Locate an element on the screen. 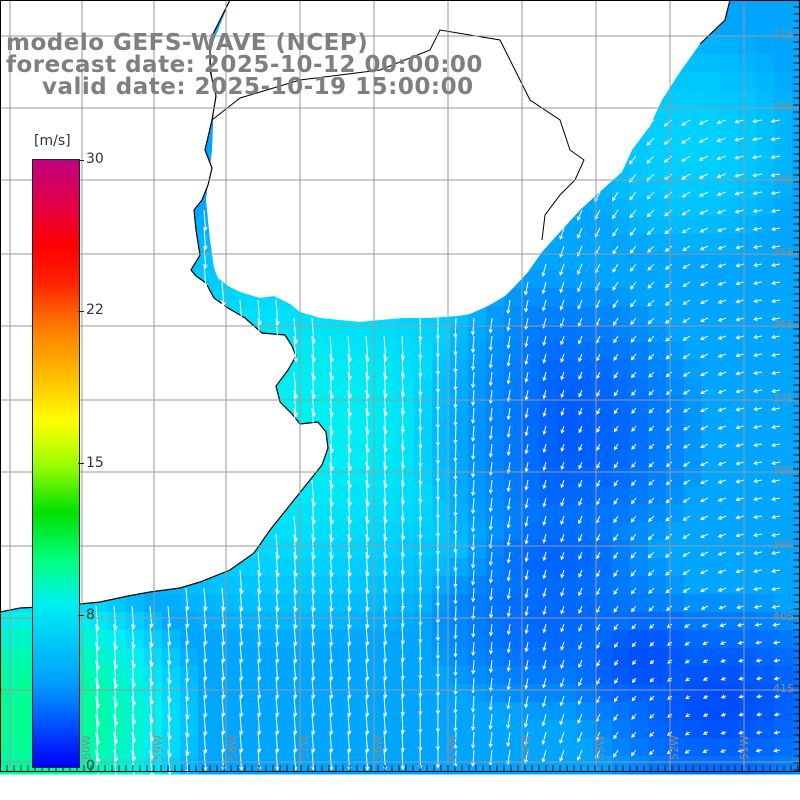 The image size is (800, 800). lat-label: 31S is located at coordinates (783, 34).